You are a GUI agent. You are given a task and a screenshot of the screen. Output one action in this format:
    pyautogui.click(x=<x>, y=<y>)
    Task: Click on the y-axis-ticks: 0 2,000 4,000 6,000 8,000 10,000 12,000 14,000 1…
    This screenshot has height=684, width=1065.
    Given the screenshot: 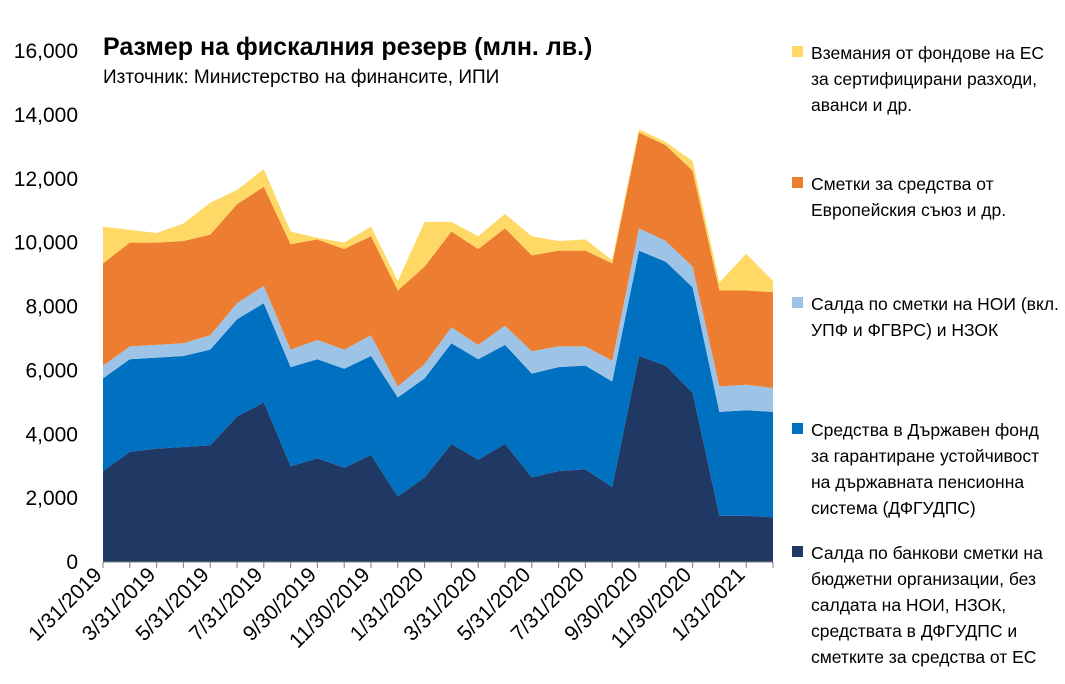 What is the action you would take?
    pyautogui.click(x=46, y=307)
    